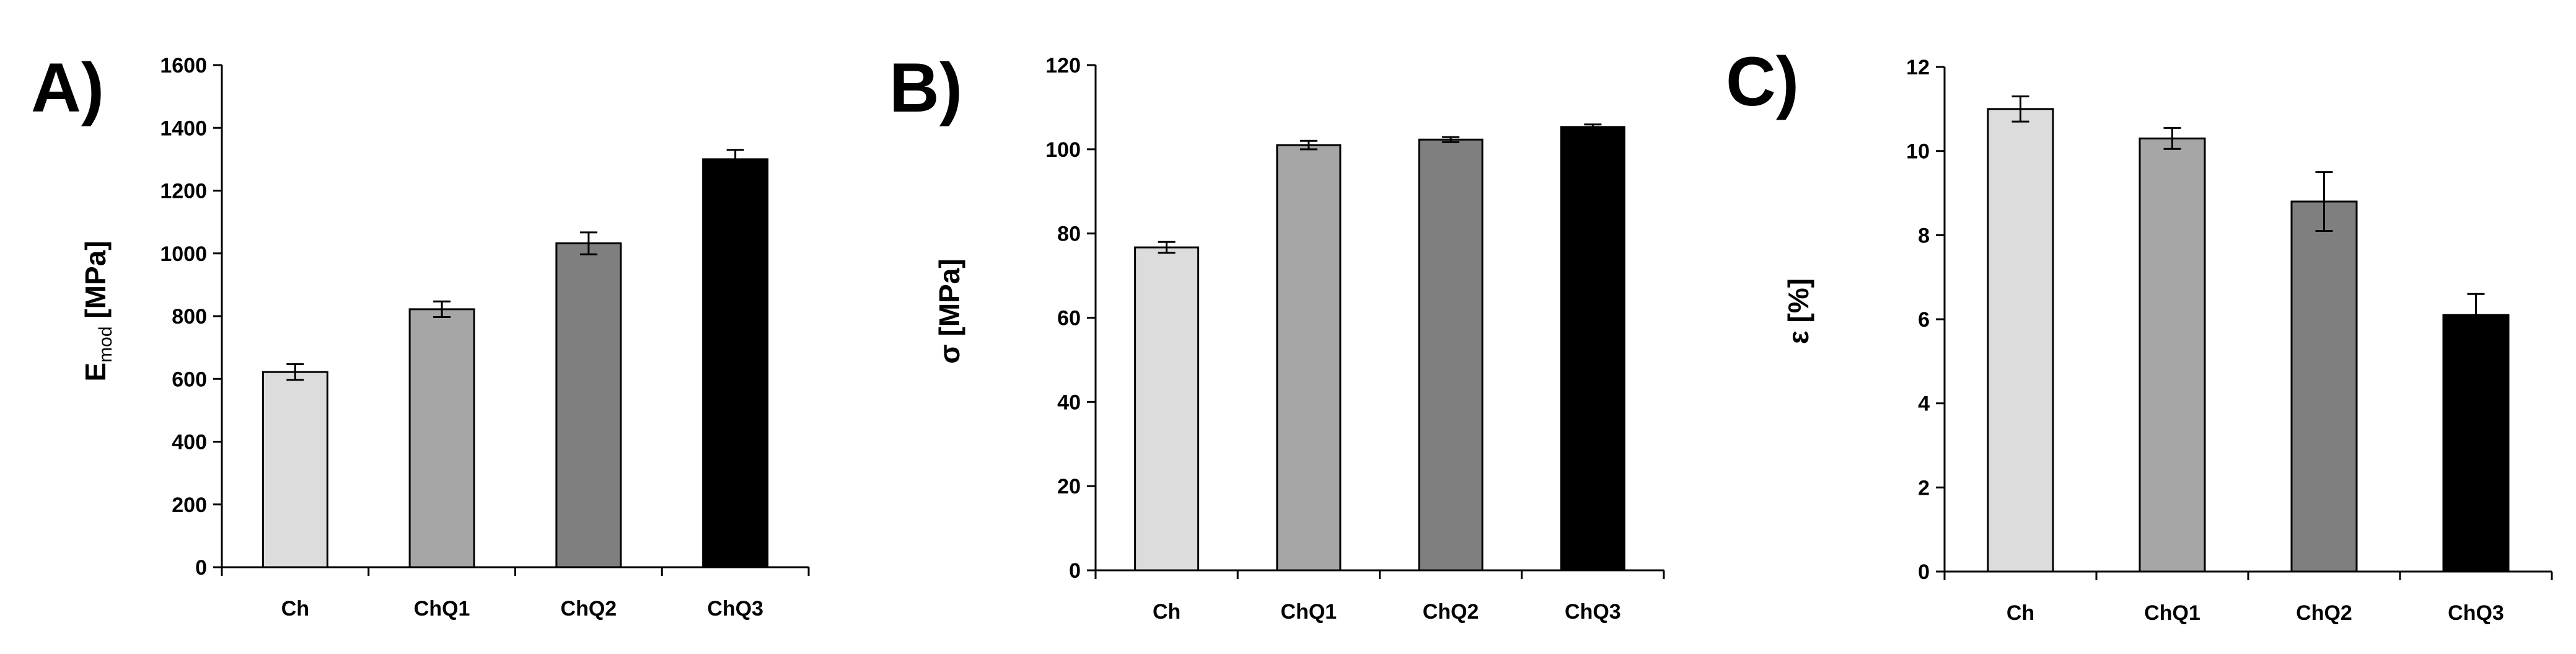 The image size is (2576, 654). I want to click on panel-a-y-tick-label: 1600, so click(183, 65).